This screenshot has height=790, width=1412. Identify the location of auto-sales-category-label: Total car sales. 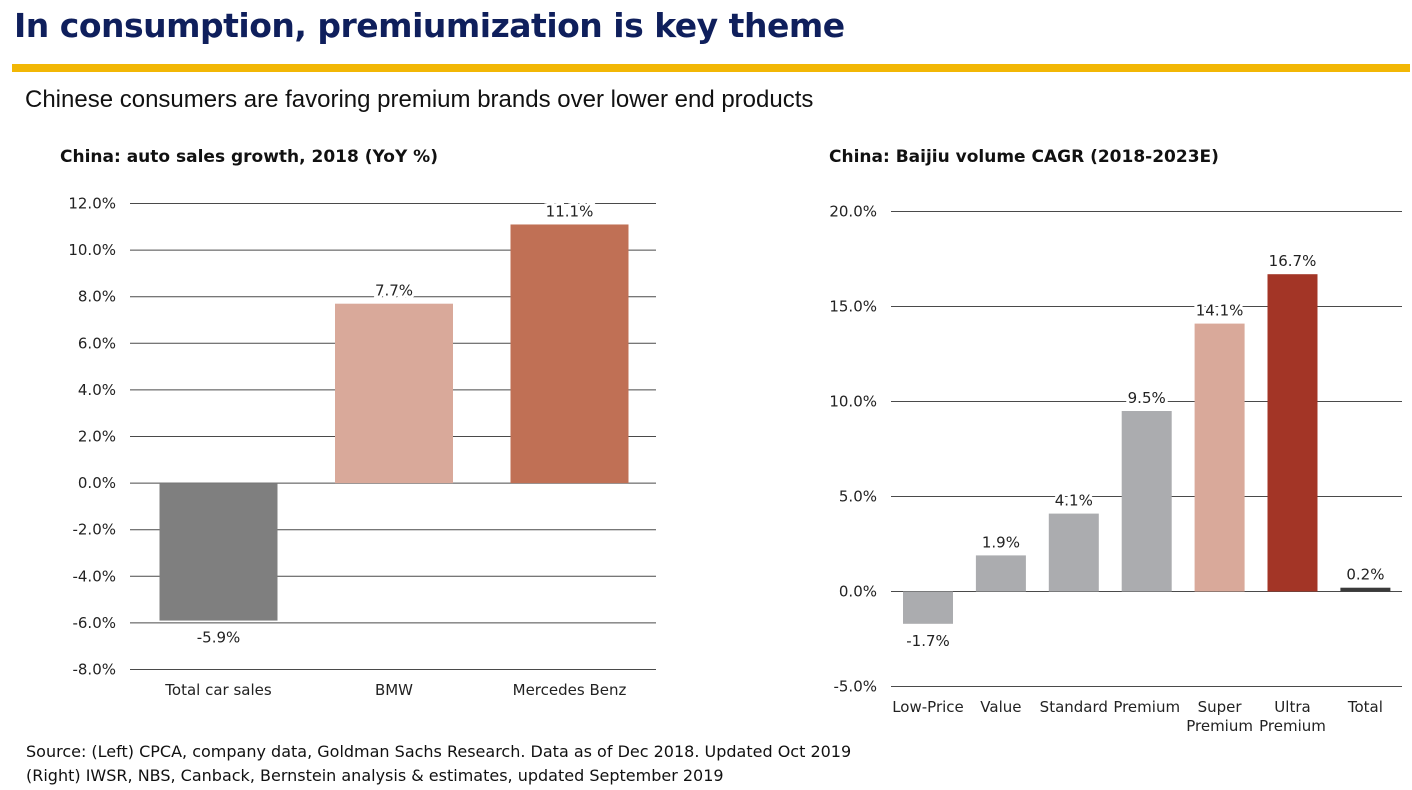
(218, 690).